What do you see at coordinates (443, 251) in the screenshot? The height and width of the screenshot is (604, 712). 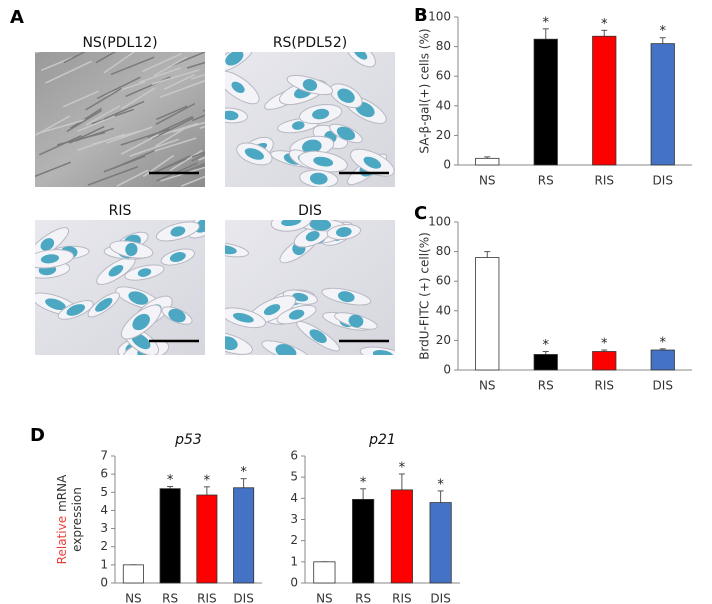 I see `y-tick-label: 80` at bounding box center [443, 251].